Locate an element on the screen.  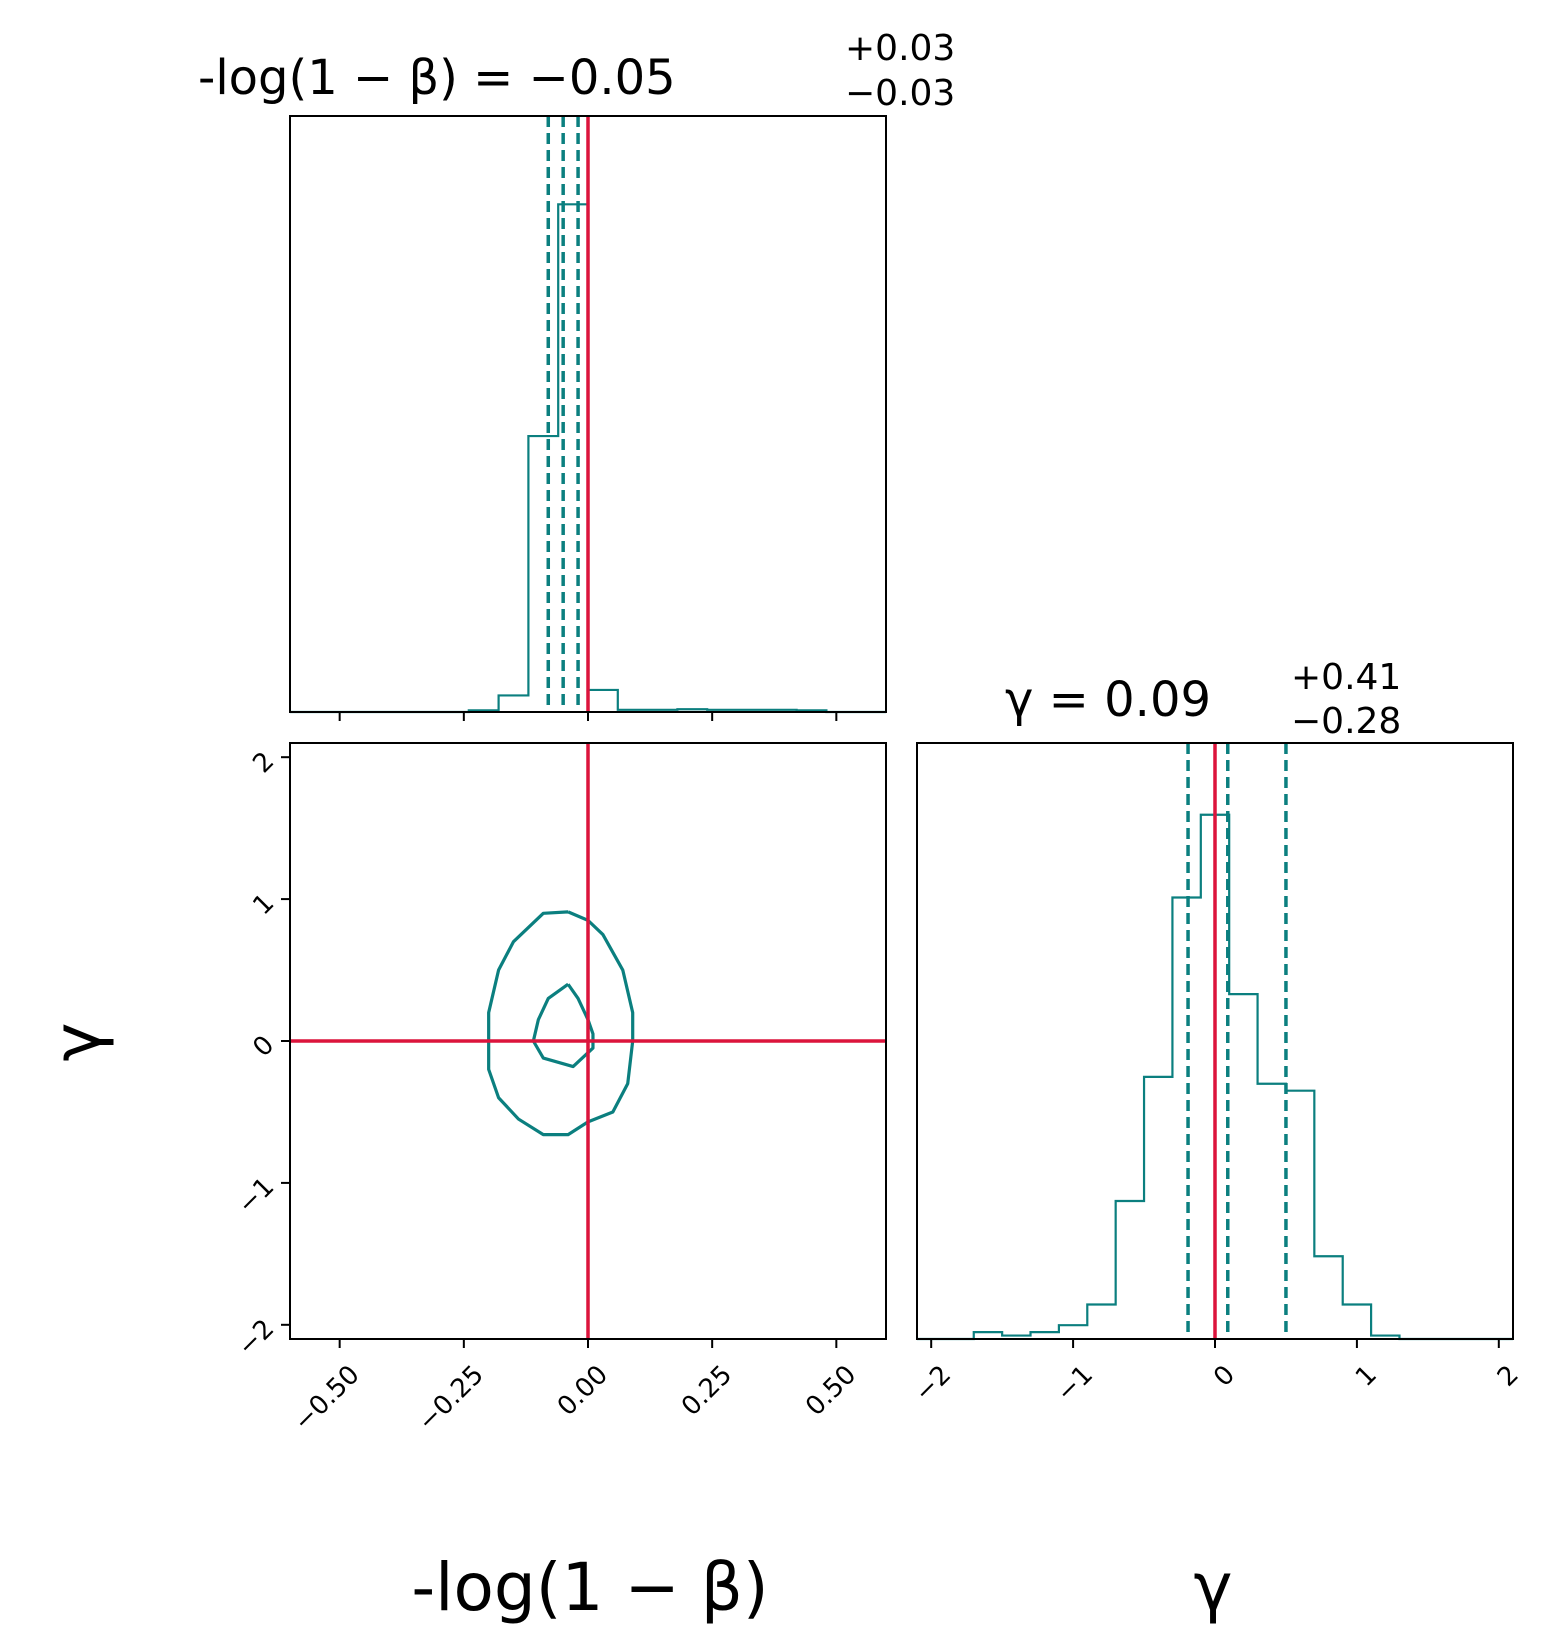
title-beta-eq: = −0.05 is located at coordinates (567, 78).